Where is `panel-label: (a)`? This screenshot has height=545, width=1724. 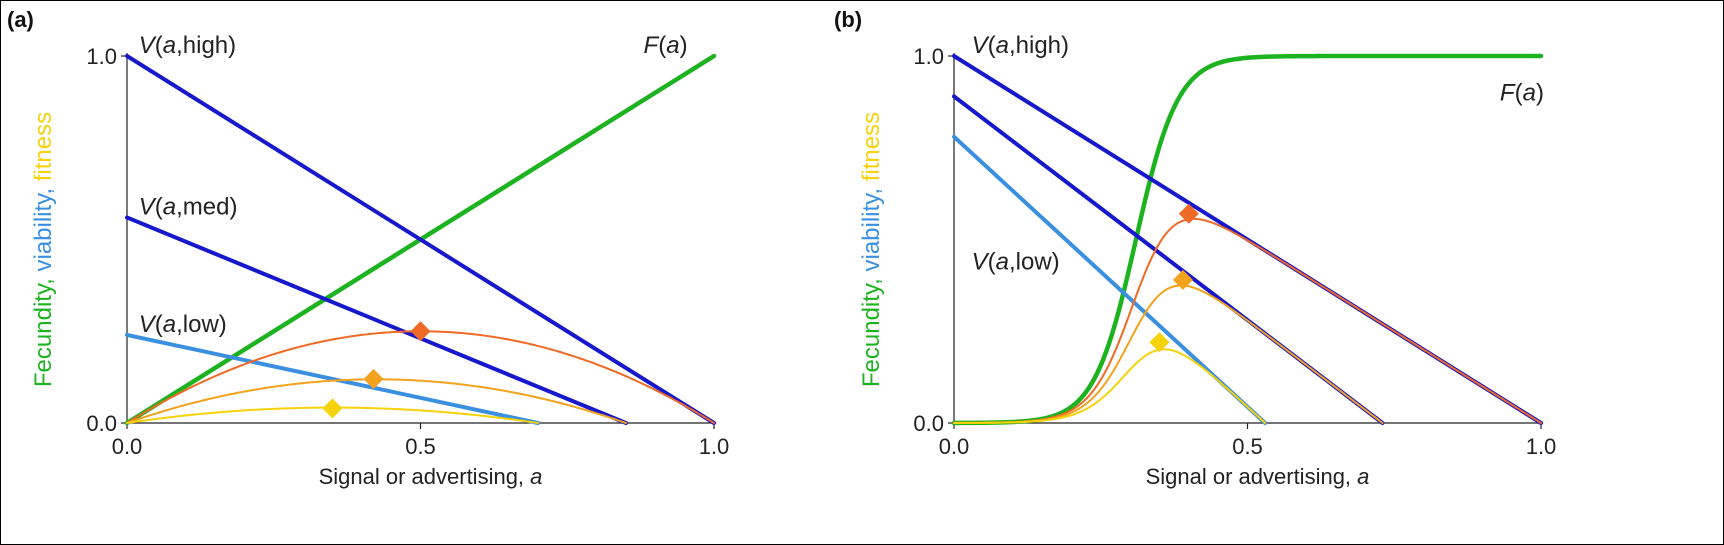 panel-label: (a) is located at coordinates (20, 19).